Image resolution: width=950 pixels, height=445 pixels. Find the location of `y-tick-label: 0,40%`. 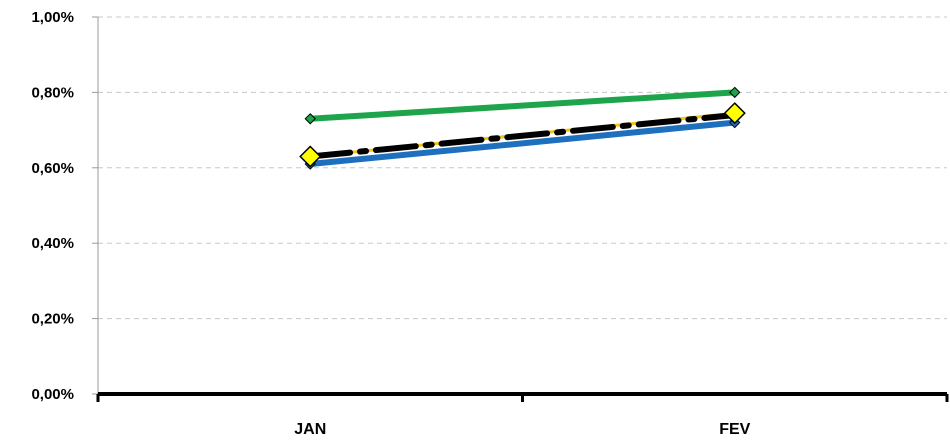

y-tick-label: 0,40% is located at coordinates (52, 243).